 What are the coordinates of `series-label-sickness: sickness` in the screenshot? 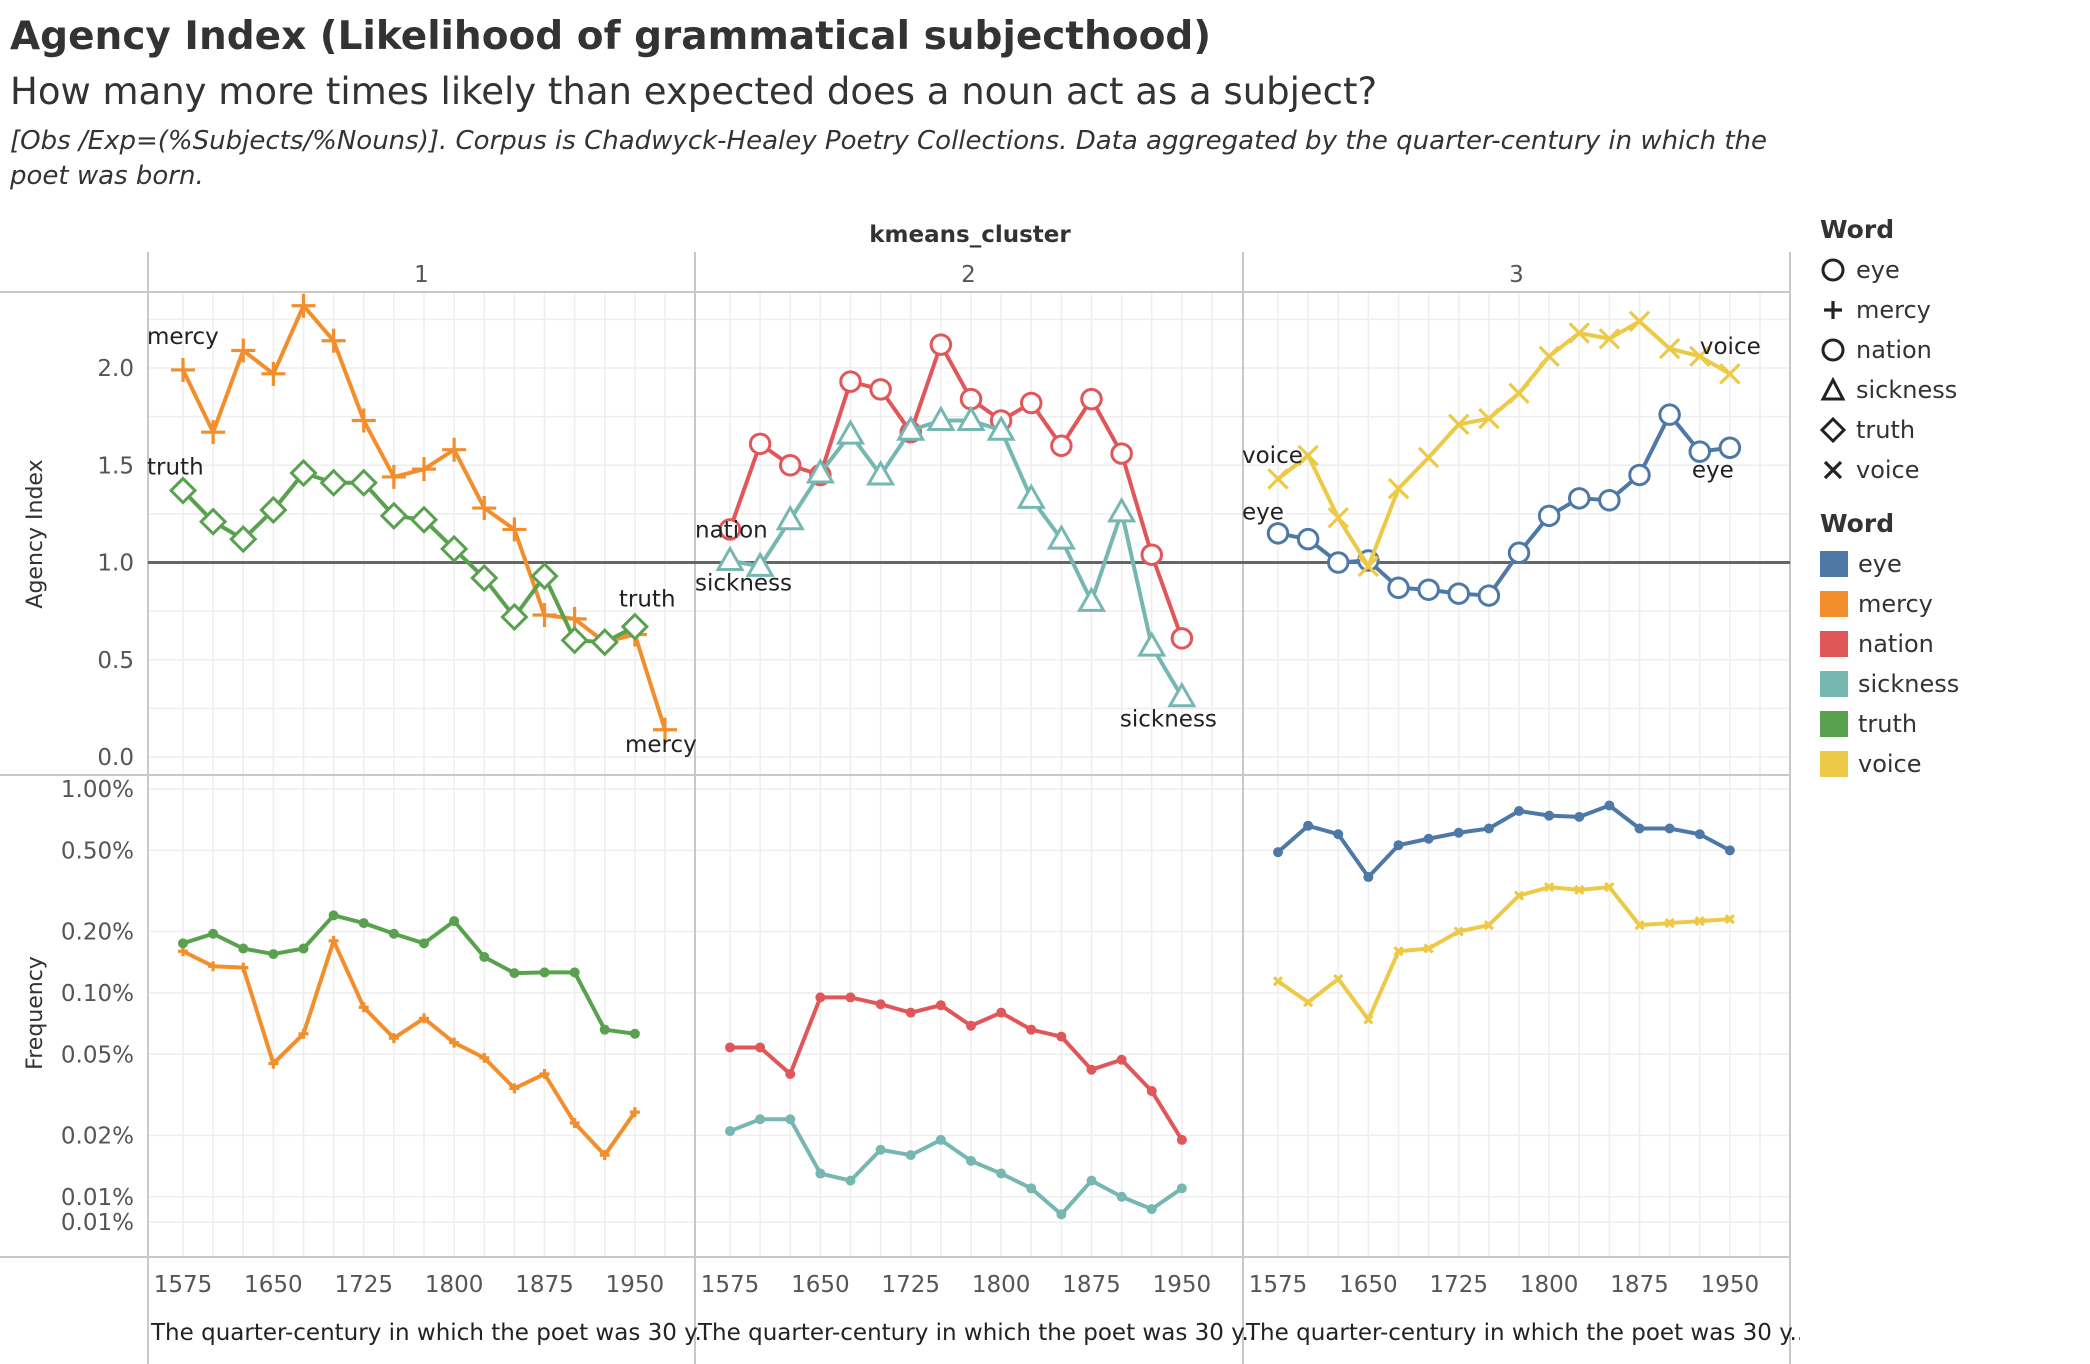 It's located at (1168, 720).